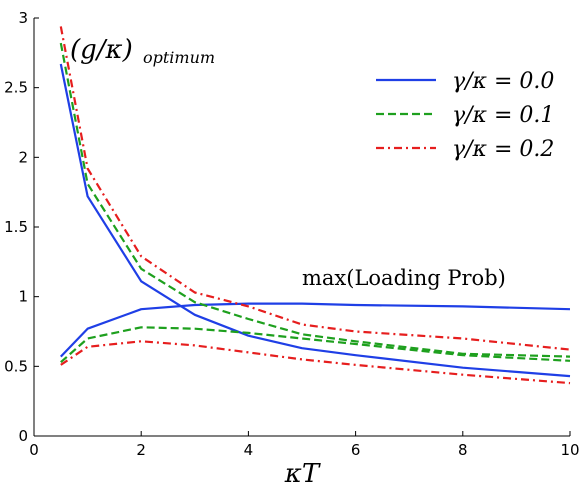  Describe the element at coordinates (404, 278) in the screenshot. I see `max-loading-annotation: max(Loading Prob)` at that location.